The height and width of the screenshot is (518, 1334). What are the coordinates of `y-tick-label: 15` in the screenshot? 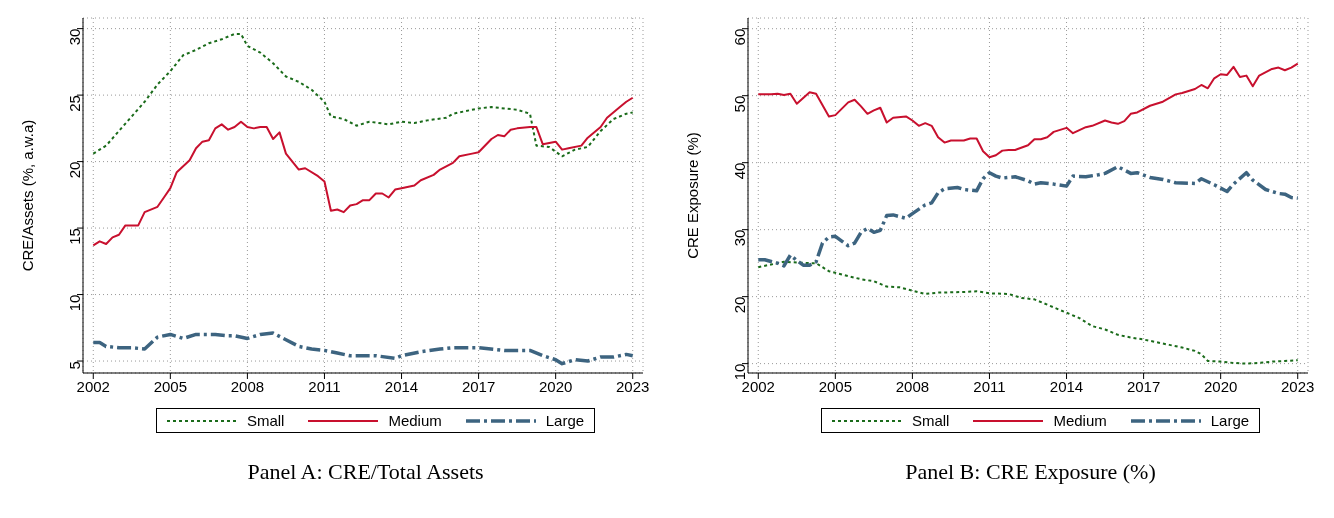 It's located at (75, 236).